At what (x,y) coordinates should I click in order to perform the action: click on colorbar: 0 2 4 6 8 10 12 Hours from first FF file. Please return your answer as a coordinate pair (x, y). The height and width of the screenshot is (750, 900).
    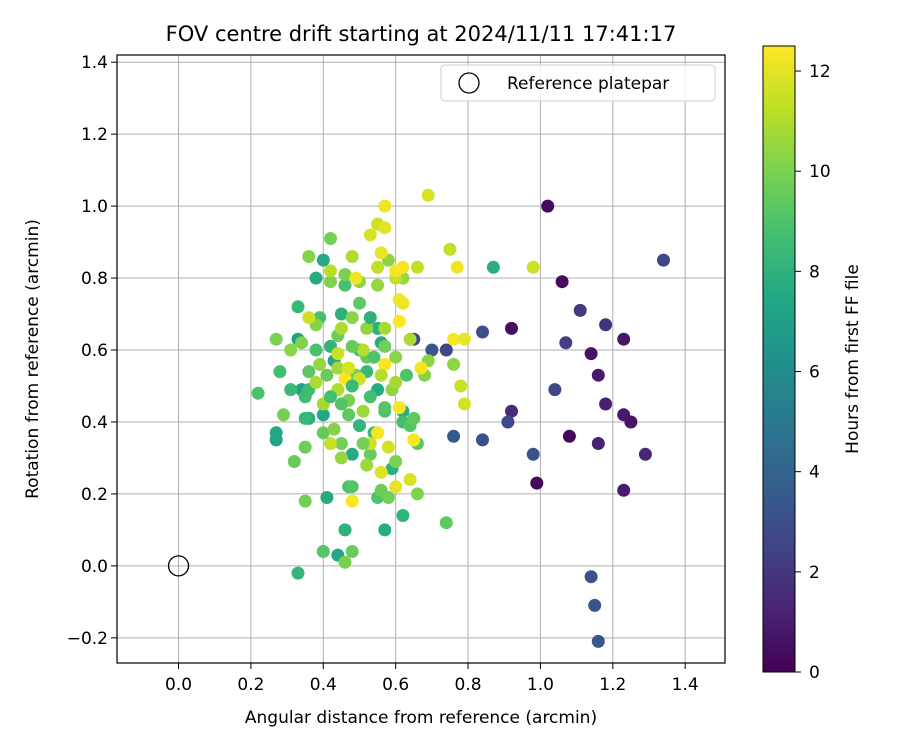
    Looking at the image, I should click on (812, 364).